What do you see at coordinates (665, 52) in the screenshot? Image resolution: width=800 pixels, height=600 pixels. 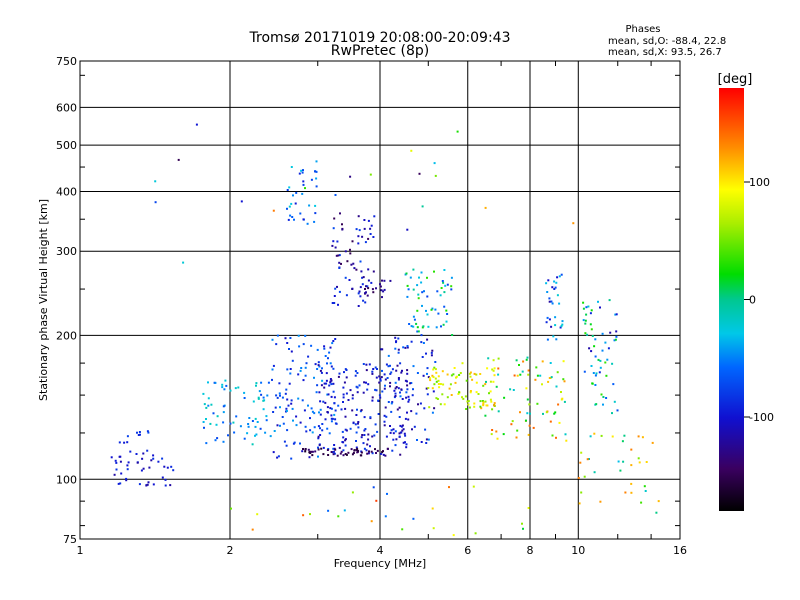 I see `stats-x-line: mean, sd,X: 93.5, 26.7` at bounding box center [665, 52].